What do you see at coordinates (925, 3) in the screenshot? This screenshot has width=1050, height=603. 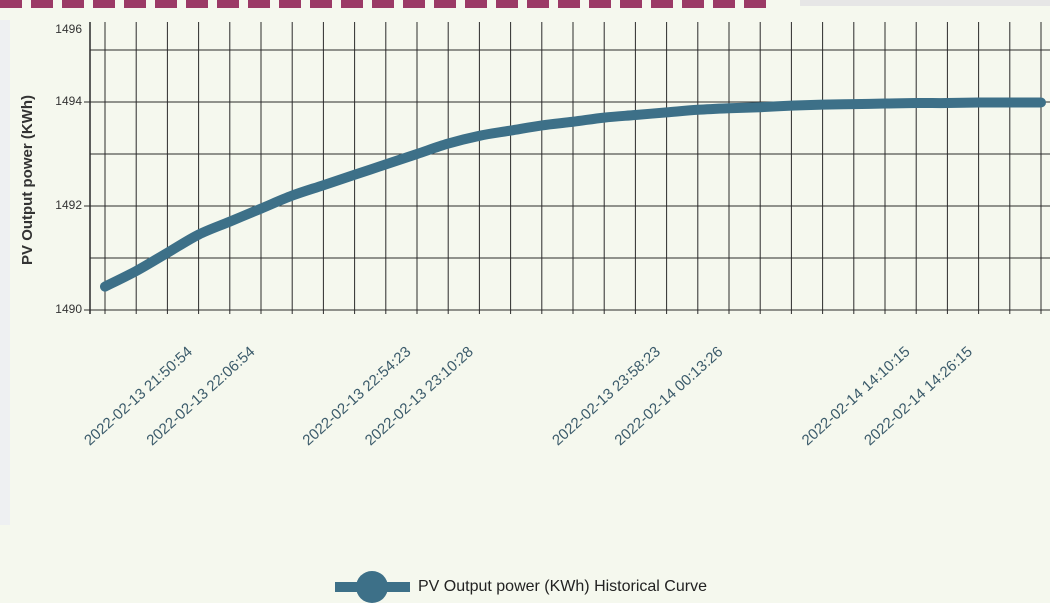 I see `top-panel` at bounding box center [925, 3].